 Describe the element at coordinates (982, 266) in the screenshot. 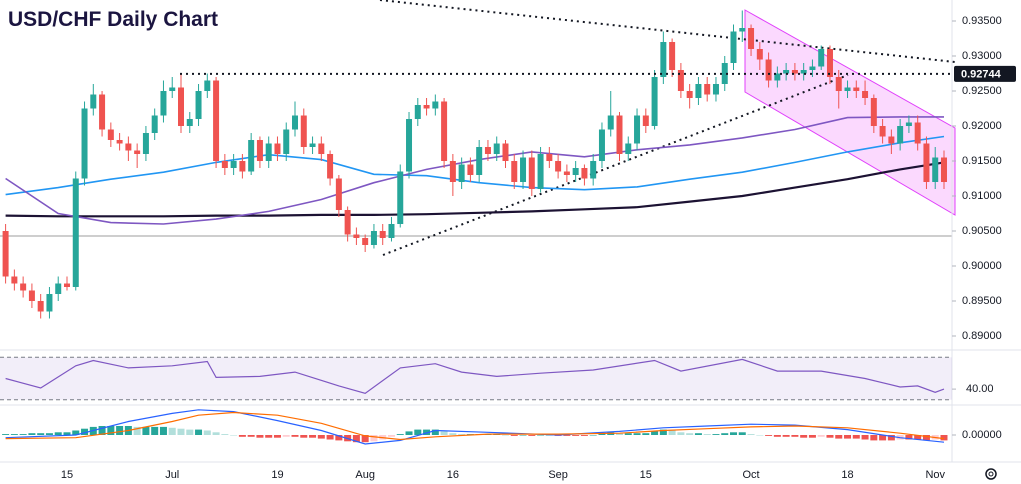

I see `y-tick-label: 0.90000` at that location.